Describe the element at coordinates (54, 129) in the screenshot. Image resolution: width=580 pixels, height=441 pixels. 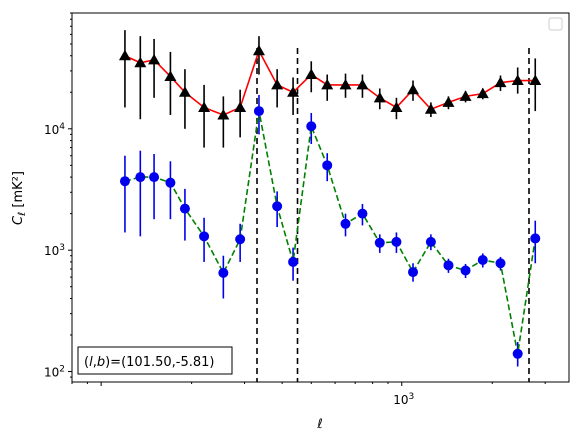
I see `y-tick-label: 104` at that location.